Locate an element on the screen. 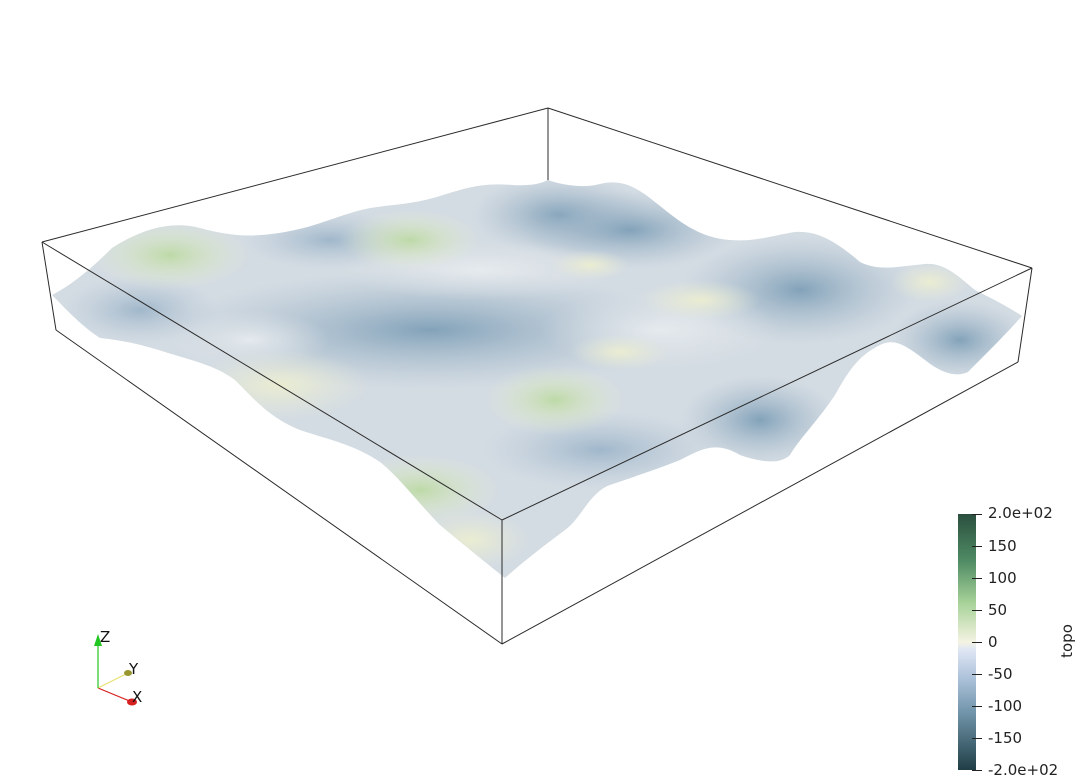 This screenshot has height=784, width=1080. x-axis-arrowhead is located at coordinates (132, 702).